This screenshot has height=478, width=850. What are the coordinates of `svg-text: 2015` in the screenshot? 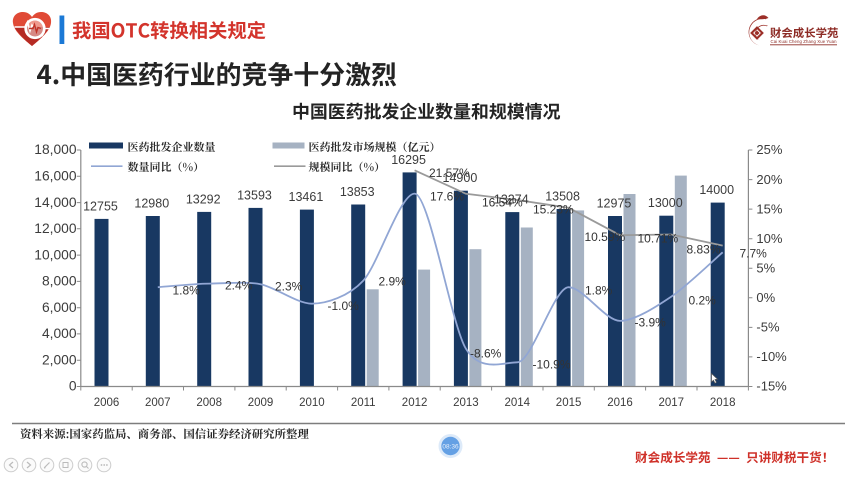 It's located at (569, 403).